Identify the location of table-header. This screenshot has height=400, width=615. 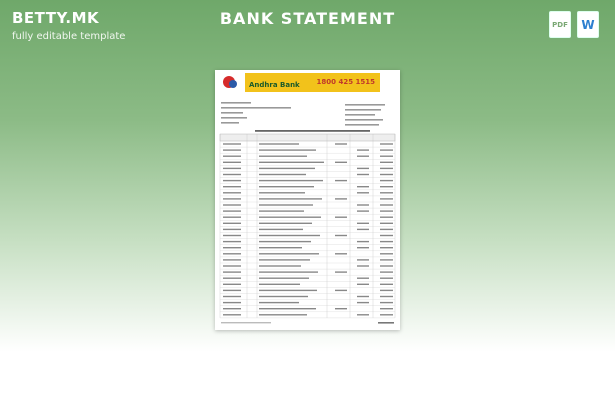
(307, 137).